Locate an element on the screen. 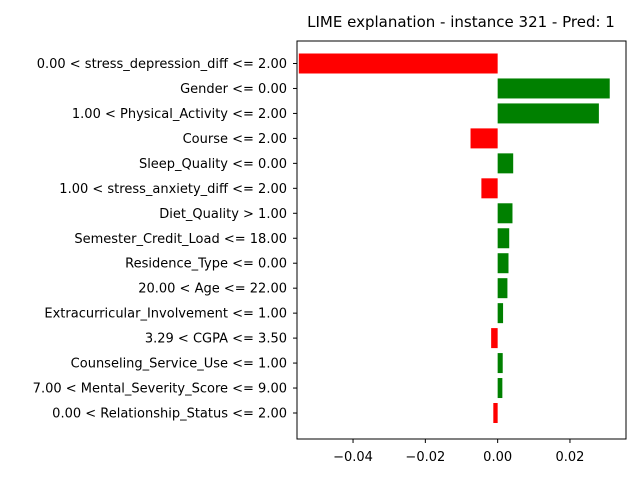 This screenshot has width=640, height=480. y-tick-label-6: Diet_Quality > 1.00 is located at coordinates (223, 214).